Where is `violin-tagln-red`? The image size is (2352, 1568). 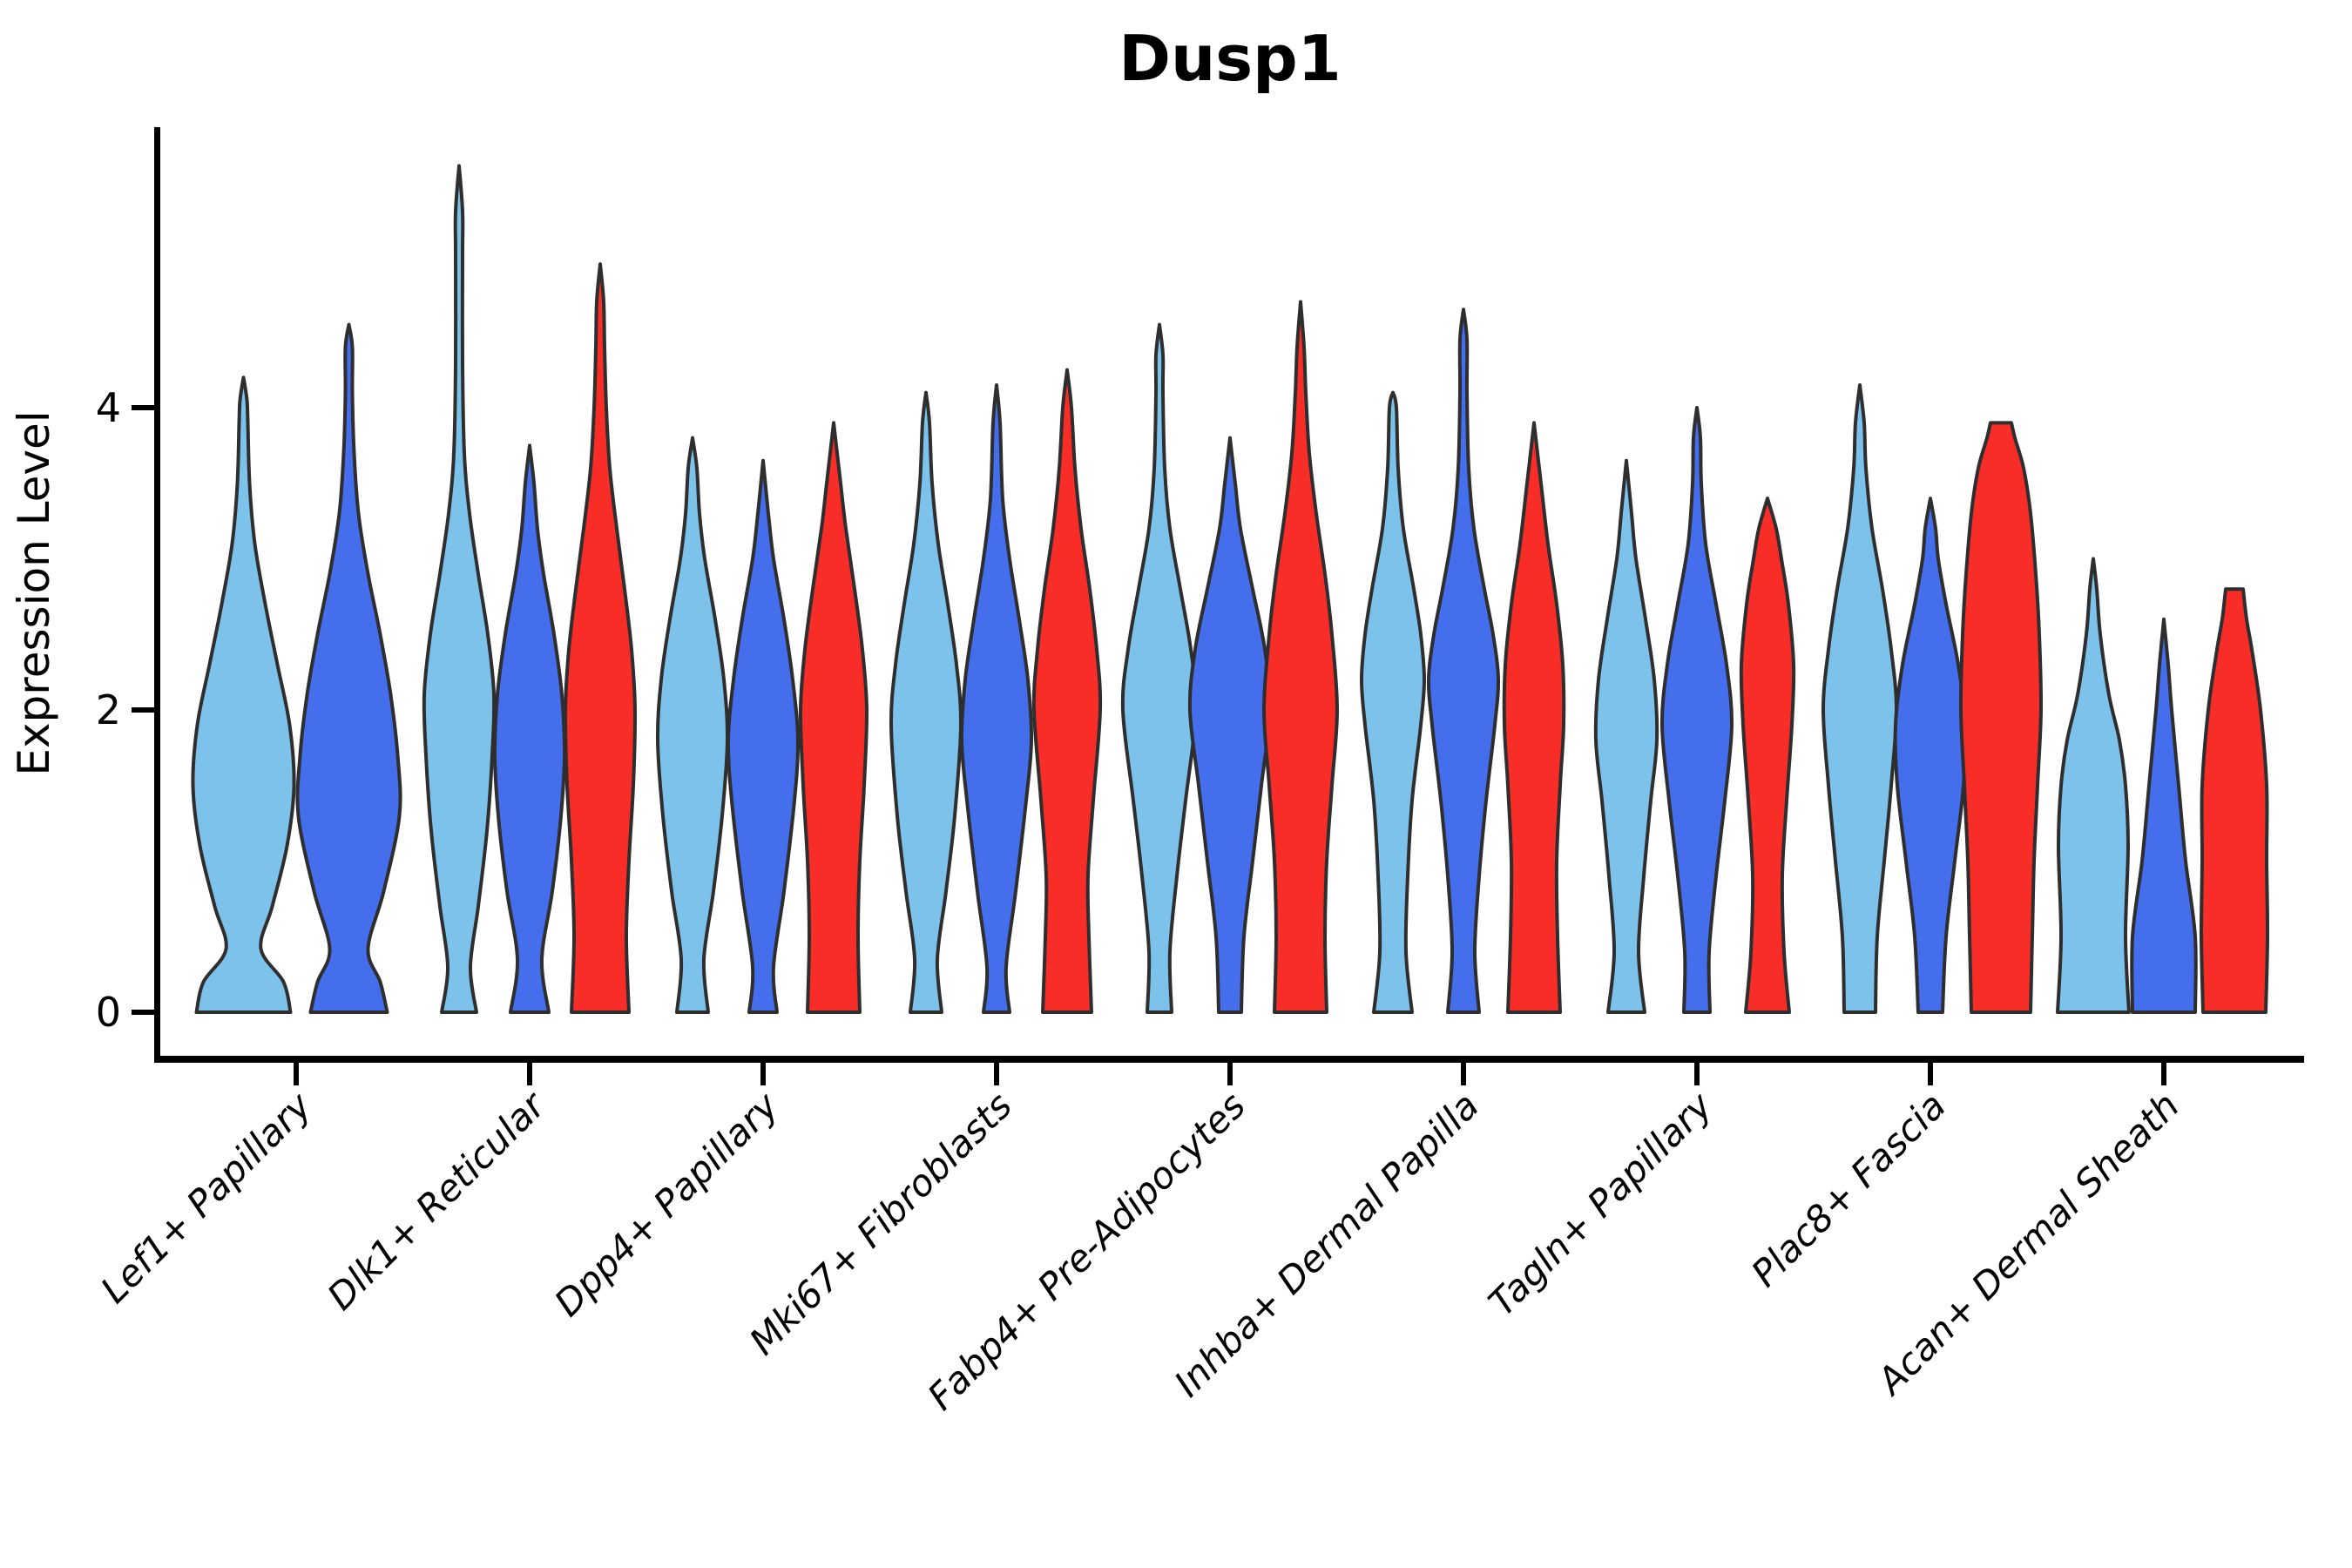
violin-tagln-red is located at coordinates (1767, 756).